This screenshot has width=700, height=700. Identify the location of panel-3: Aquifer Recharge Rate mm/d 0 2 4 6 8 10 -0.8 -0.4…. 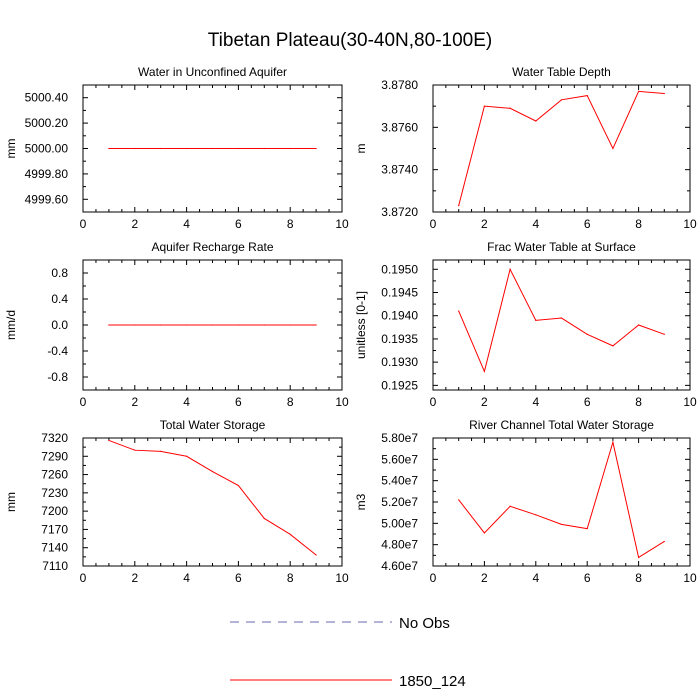
(176, 324).